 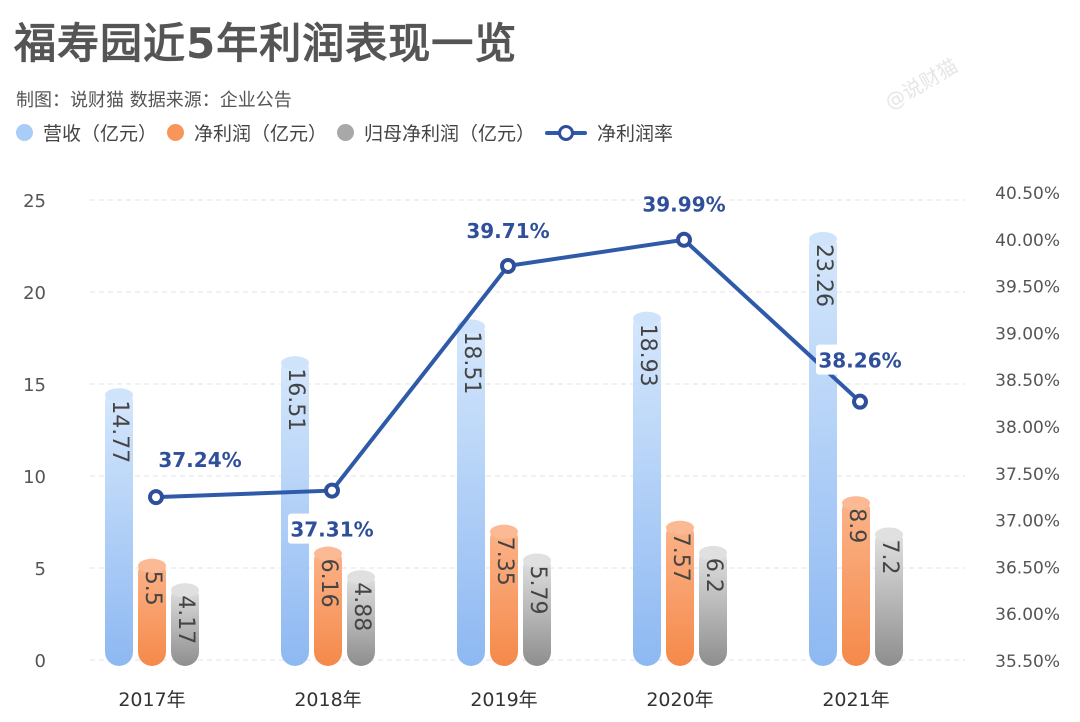 I want to click on legend-label: 净利润率, so click(x=635, y=134).